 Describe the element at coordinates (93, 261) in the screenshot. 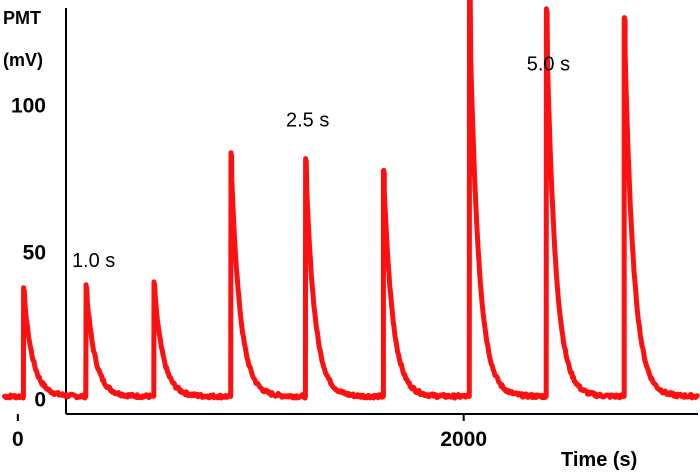

I see `pulse-duration-annotation: 1.0 s` at that location.